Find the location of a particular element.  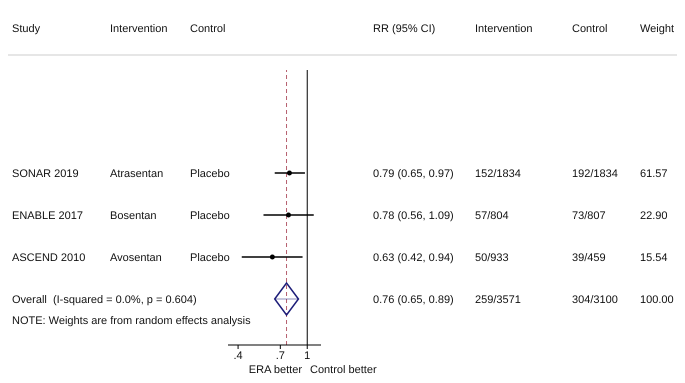

y-tick-label: SONAR 2019 is located at coordinates (45, 174).